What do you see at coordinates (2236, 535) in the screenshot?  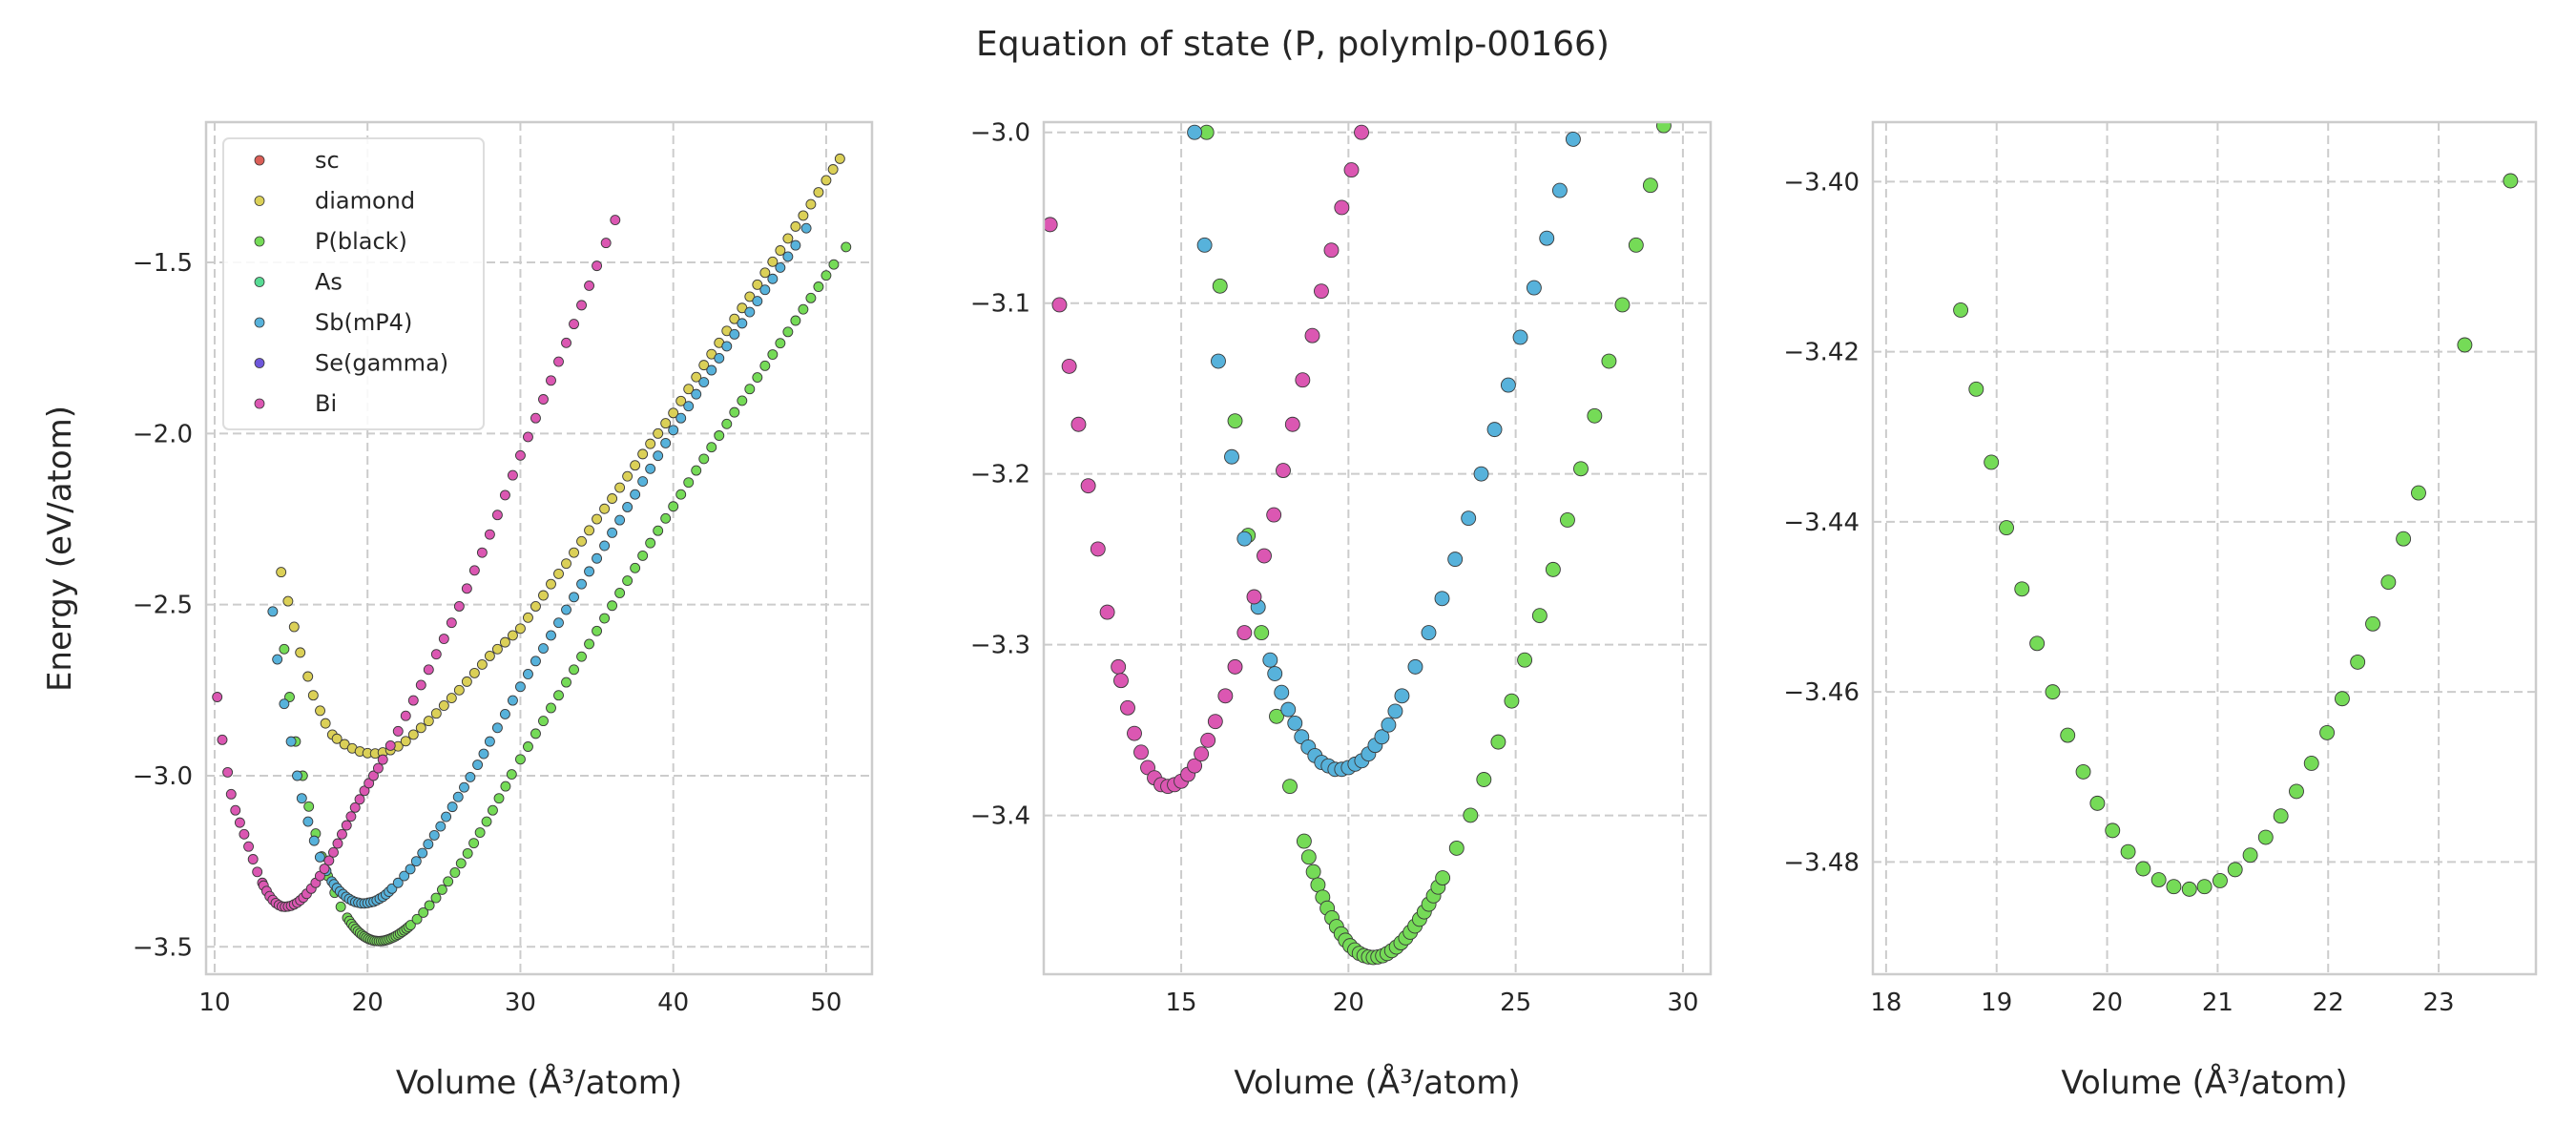 I see `scatter-points` at bounding box center [2236, 535].